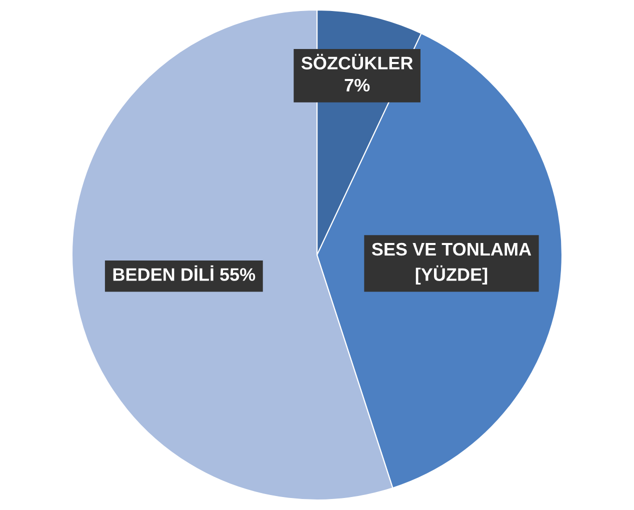  What do you see at coordinates (357, 85) in the screenshot?
I see `data-label: 7%` at bounding box center [357, 85].